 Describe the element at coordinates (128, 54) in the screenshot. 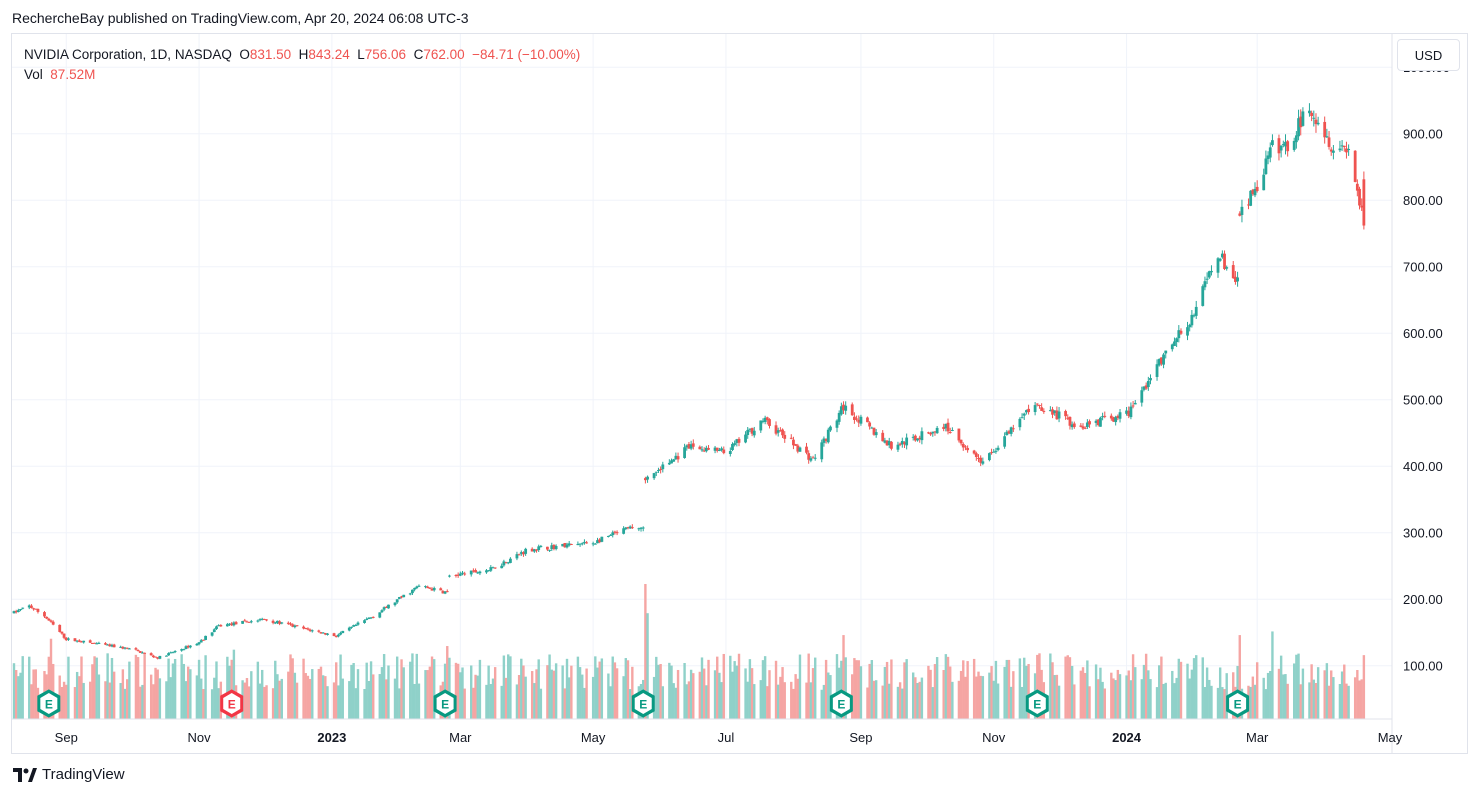

I see `symbol-title: NVIDIA Corporation, 1D, NASDAQ` at that location.